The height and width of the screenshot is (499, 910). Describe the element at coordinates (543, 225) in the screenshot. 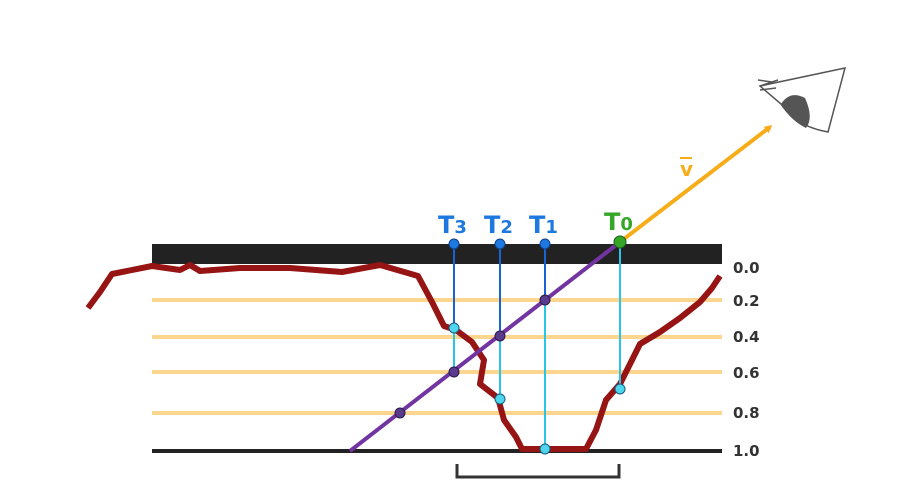

I see `sample-label-t1: T1` at that location.